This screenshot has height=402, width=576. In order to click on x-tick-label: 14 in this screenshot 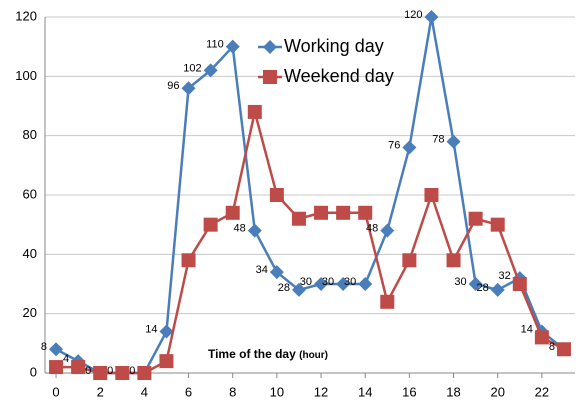, I will do `click(365, 391)`.